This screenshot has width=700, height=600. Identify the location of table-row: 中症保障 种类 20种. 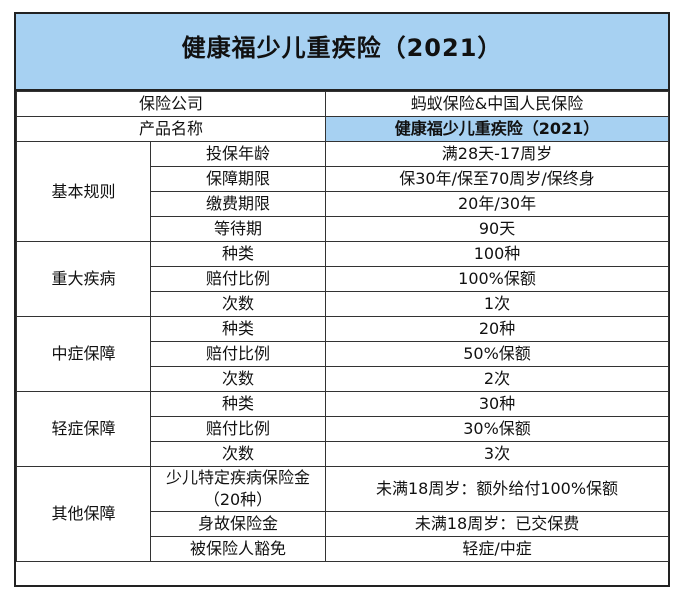
(343, 354).